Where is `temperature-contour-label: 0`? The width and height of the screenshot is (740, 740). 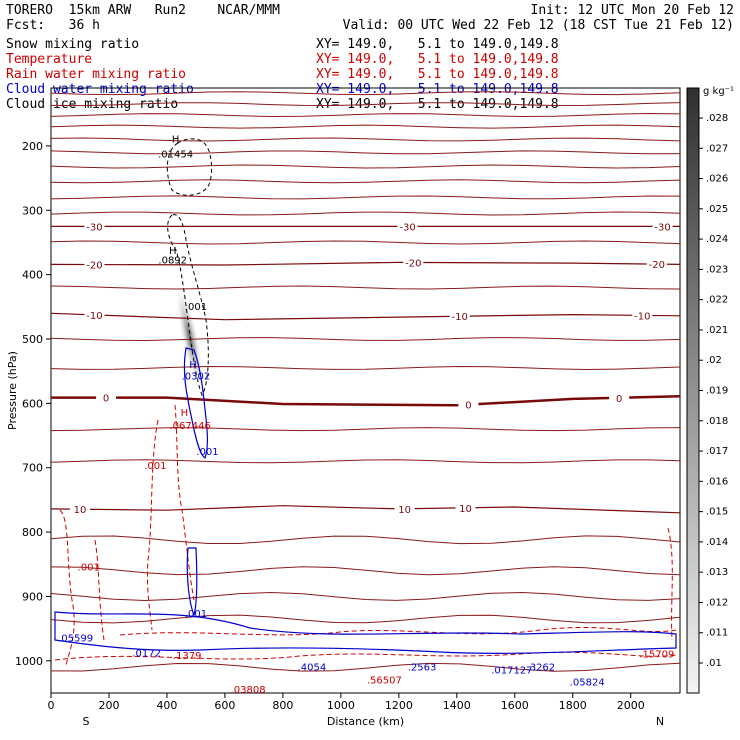
temperature-contour-label: 0 is located at coordinates (468, 406).